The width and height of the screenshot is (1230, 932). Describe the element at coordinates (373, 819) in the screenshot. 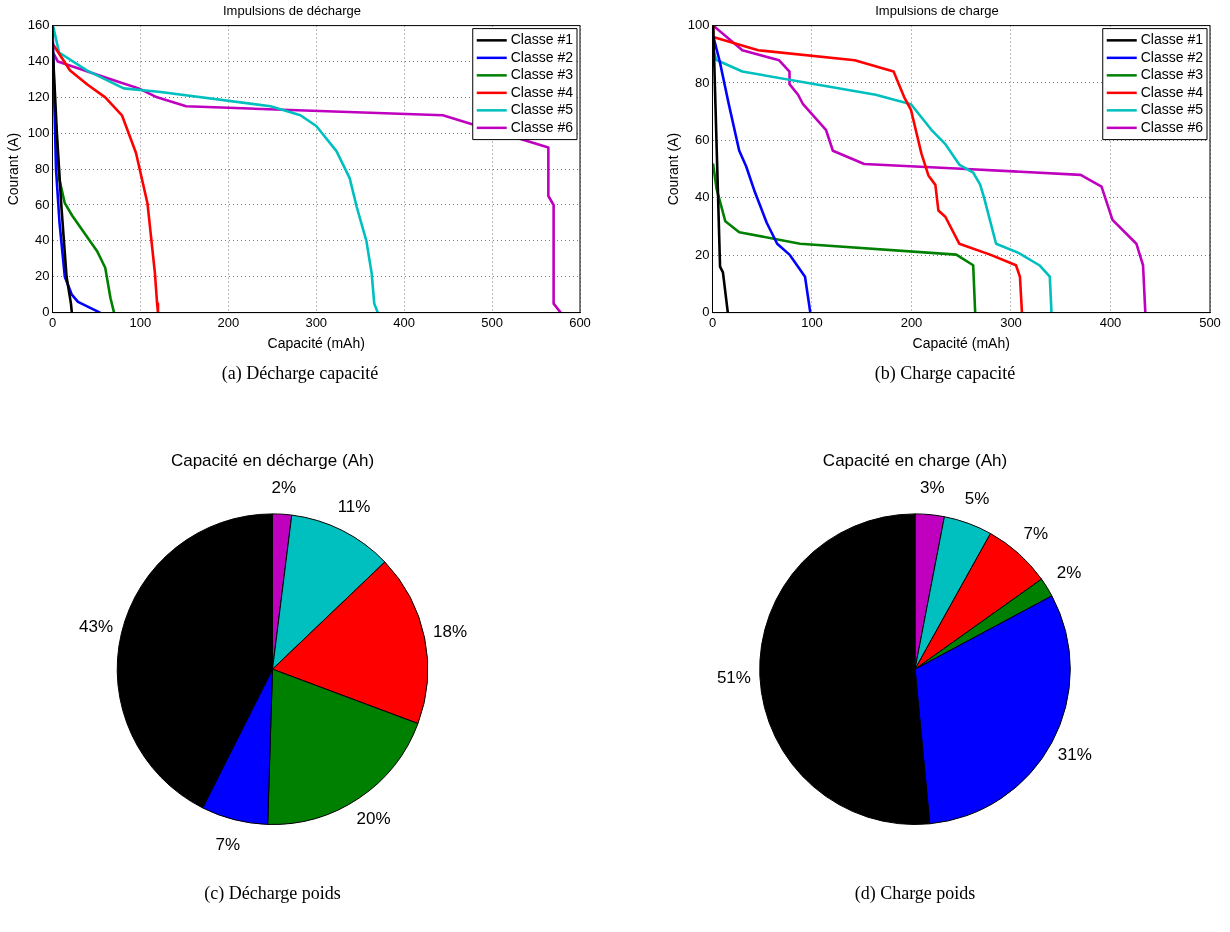

I see `data-label: 20%` at that location.